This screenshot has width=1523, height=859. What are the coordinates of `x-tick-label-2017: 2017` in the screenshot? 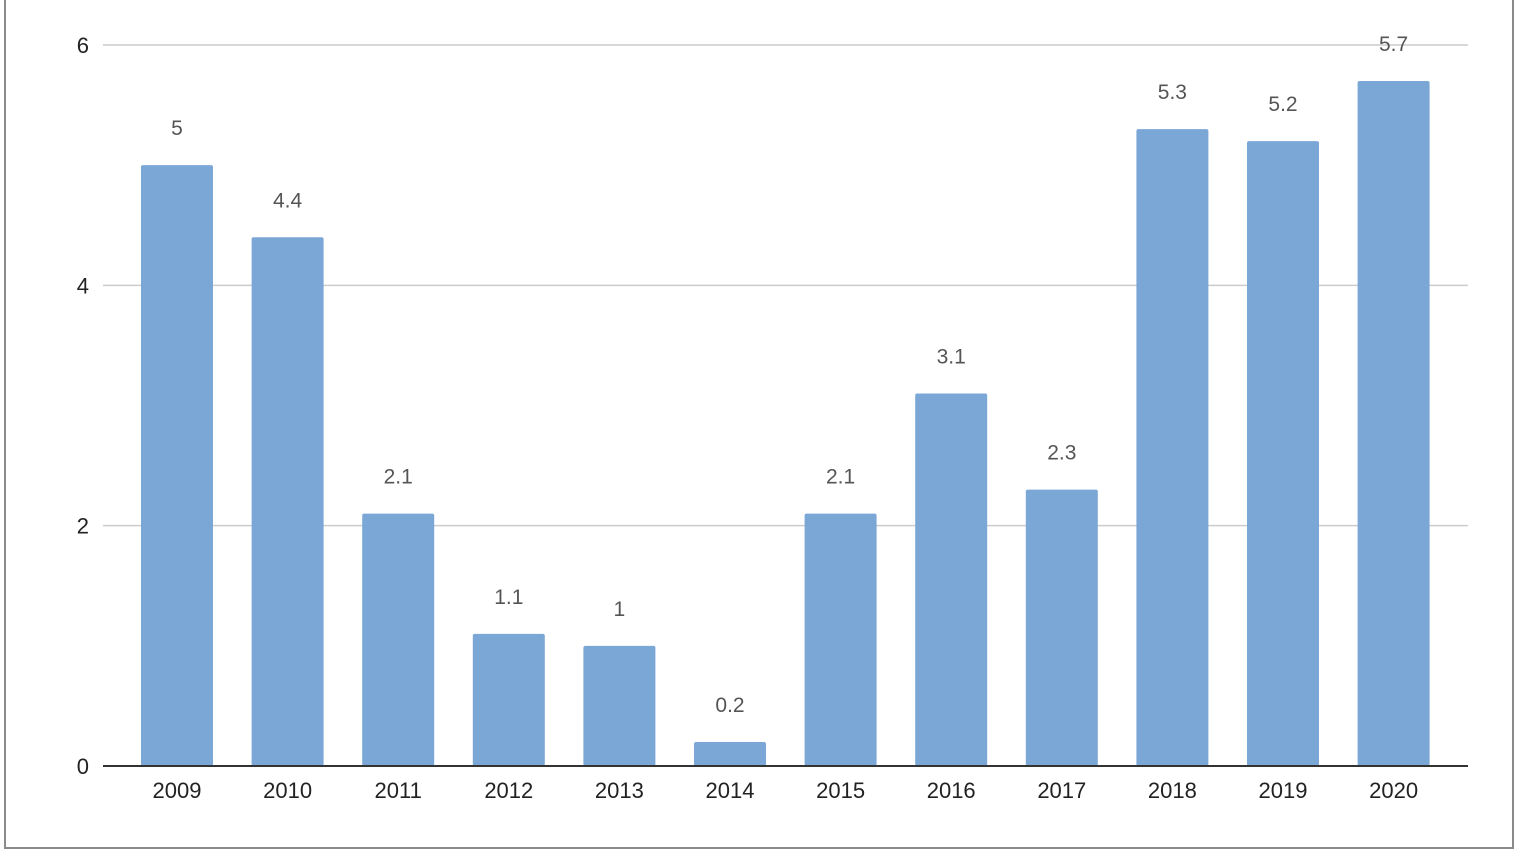 It's located at (1061, 790).